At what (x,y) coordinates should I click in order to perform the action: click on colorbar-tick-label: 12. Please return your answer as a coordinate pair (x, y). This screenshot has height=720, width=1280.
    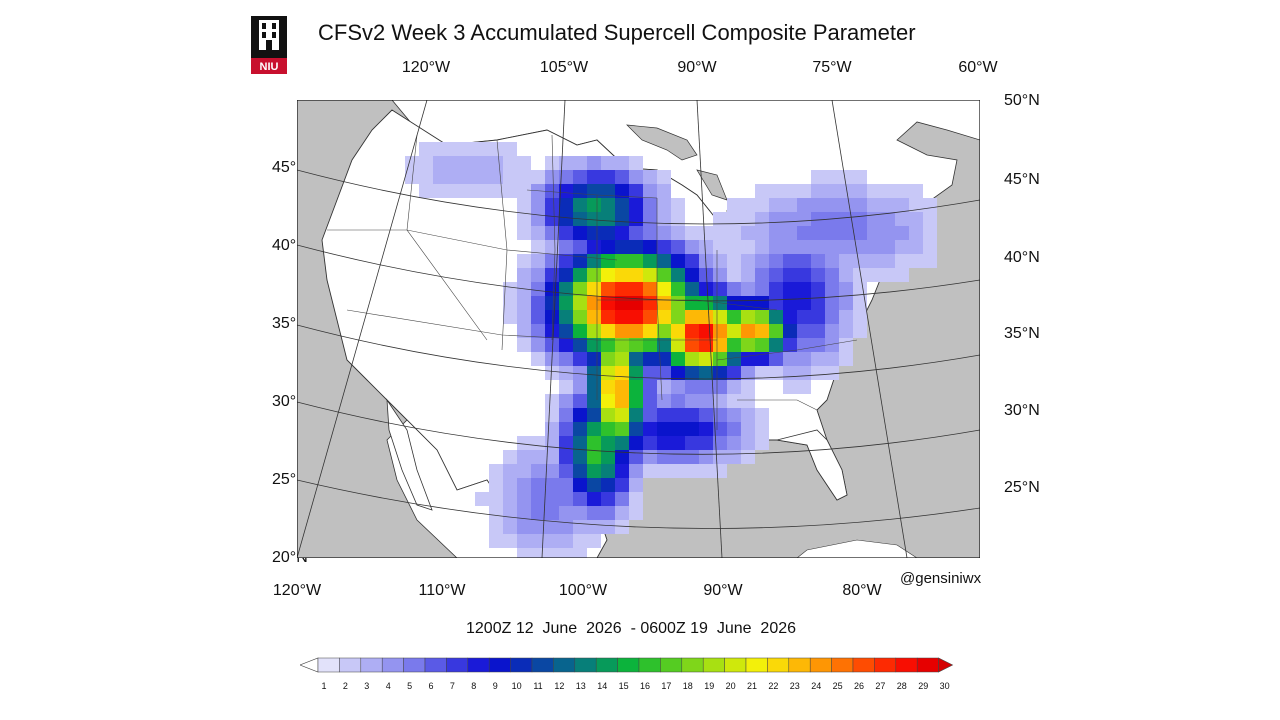
    Looking at the image, I should click on (559, 686).